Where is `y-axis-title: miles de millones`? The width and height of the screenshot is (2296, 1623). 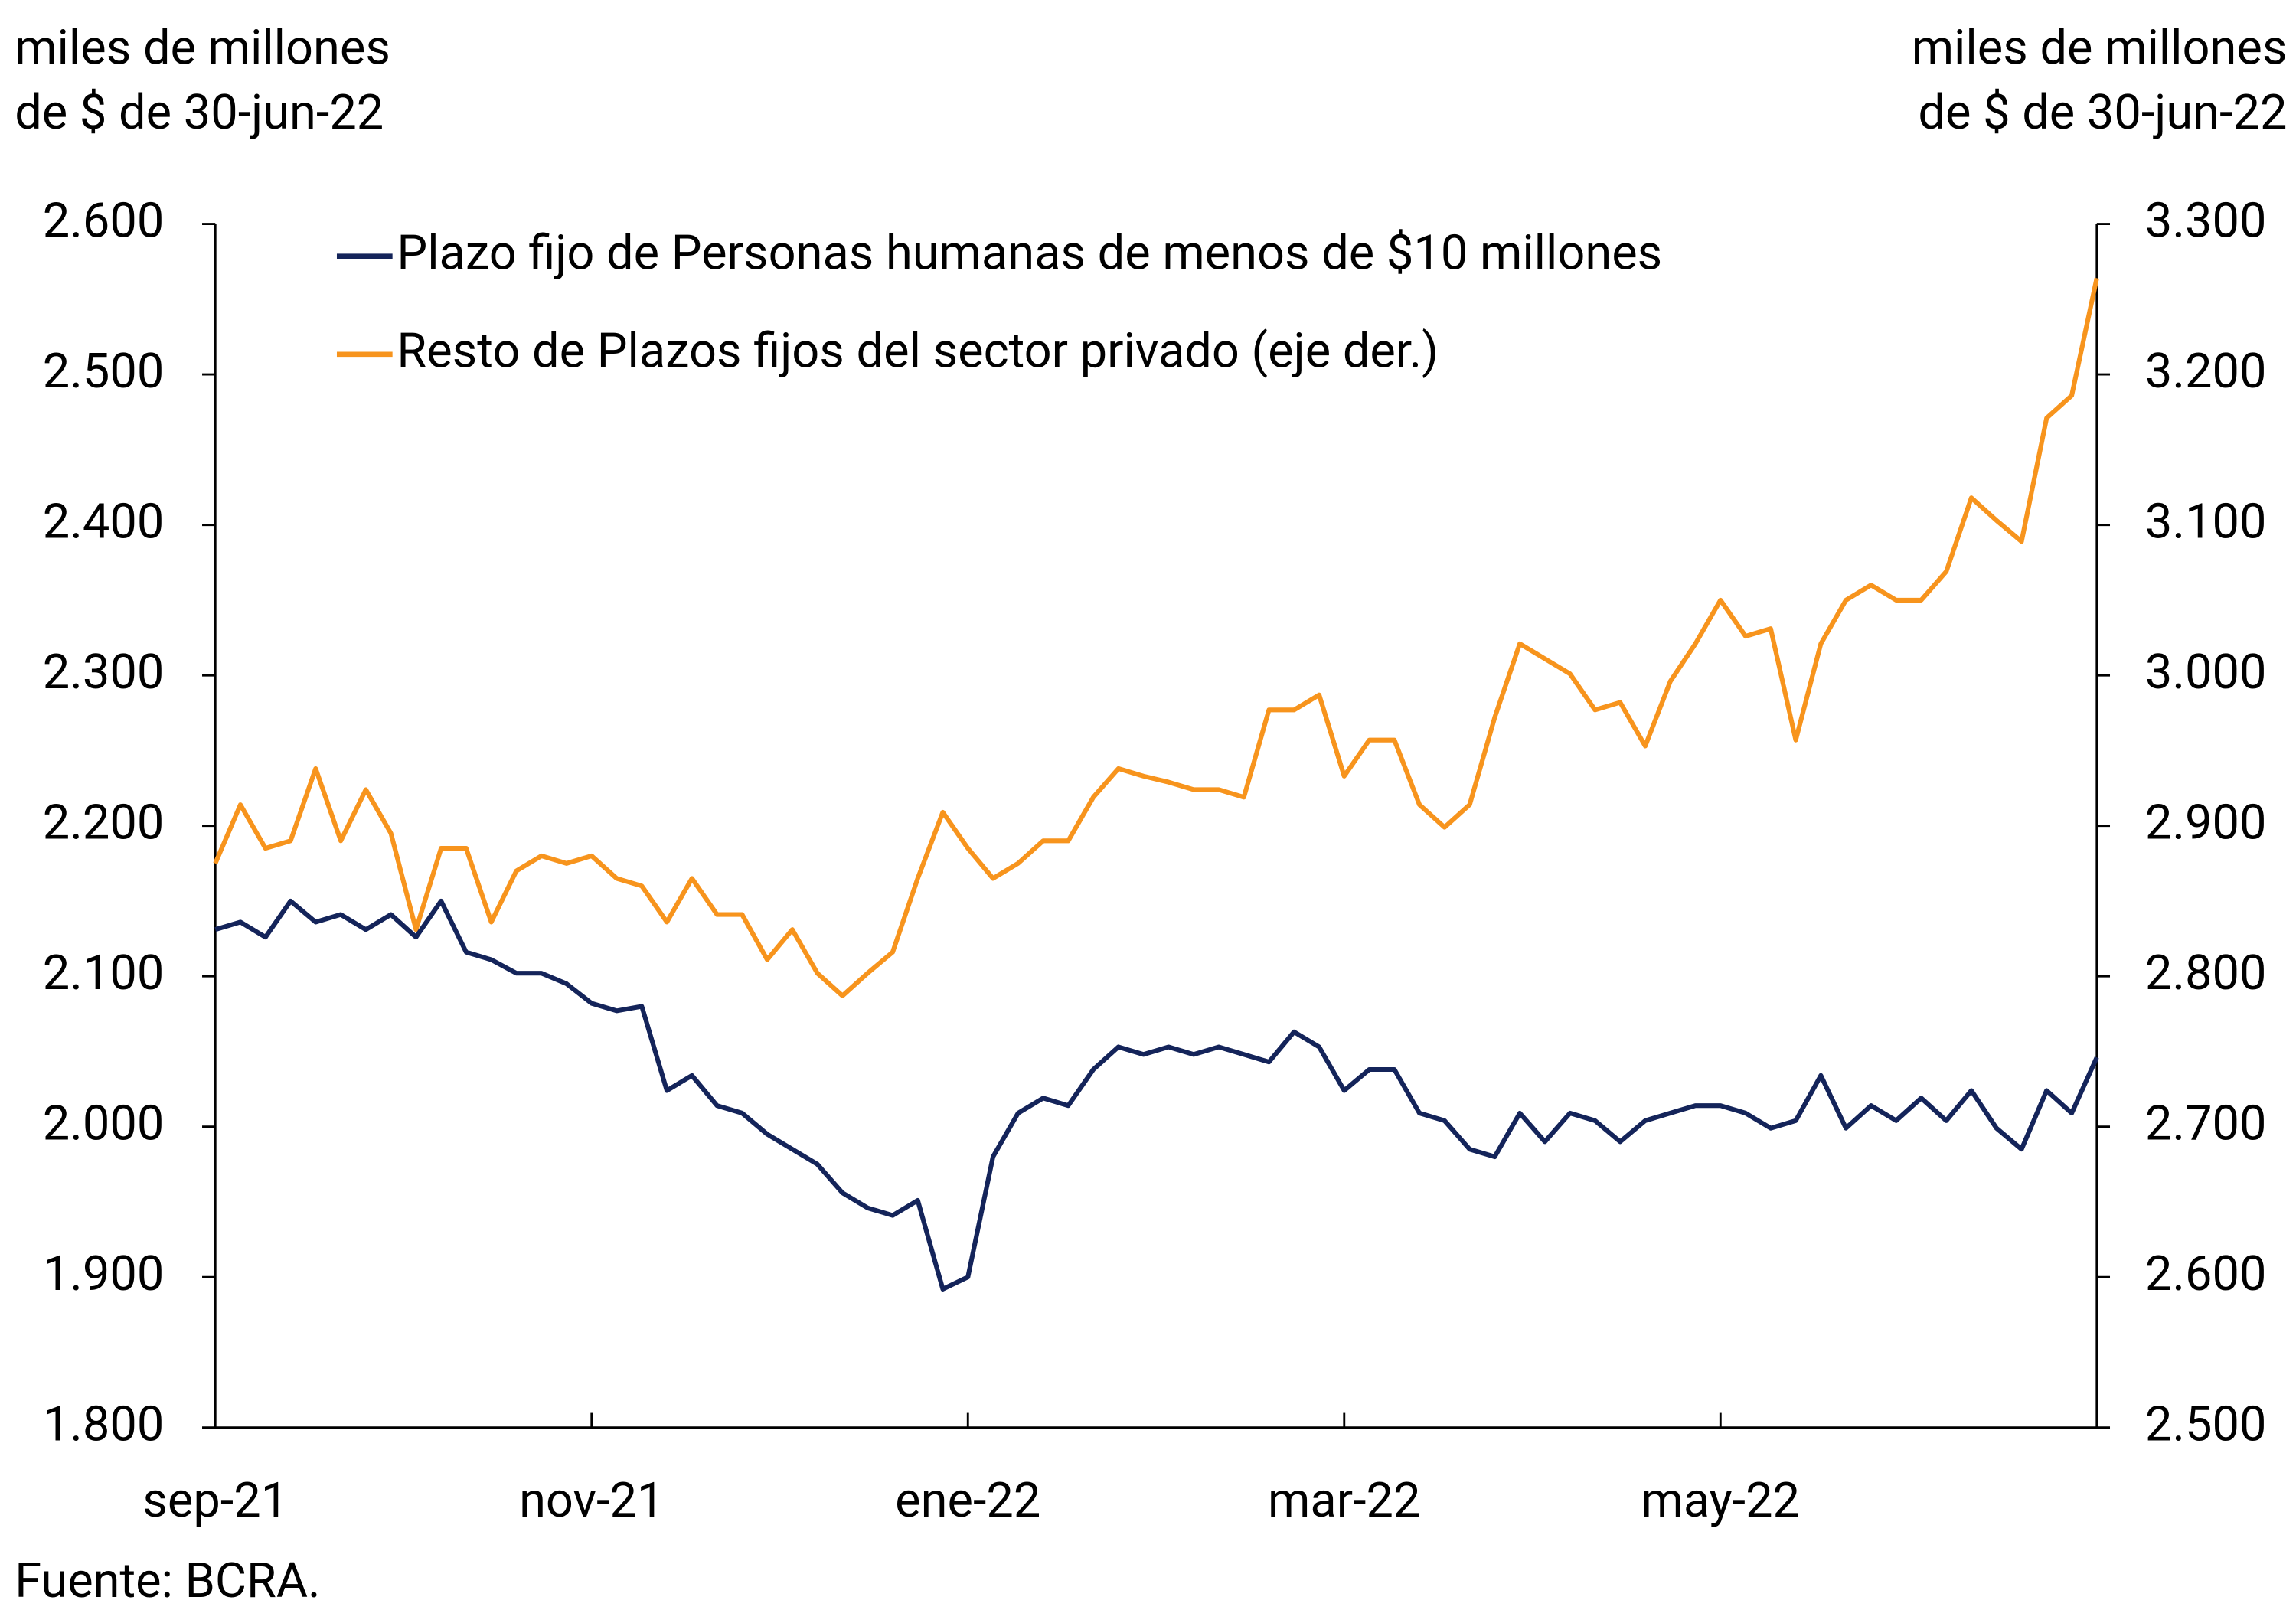 y-axis-title: miles de millones is located at coordinates (203, 48).